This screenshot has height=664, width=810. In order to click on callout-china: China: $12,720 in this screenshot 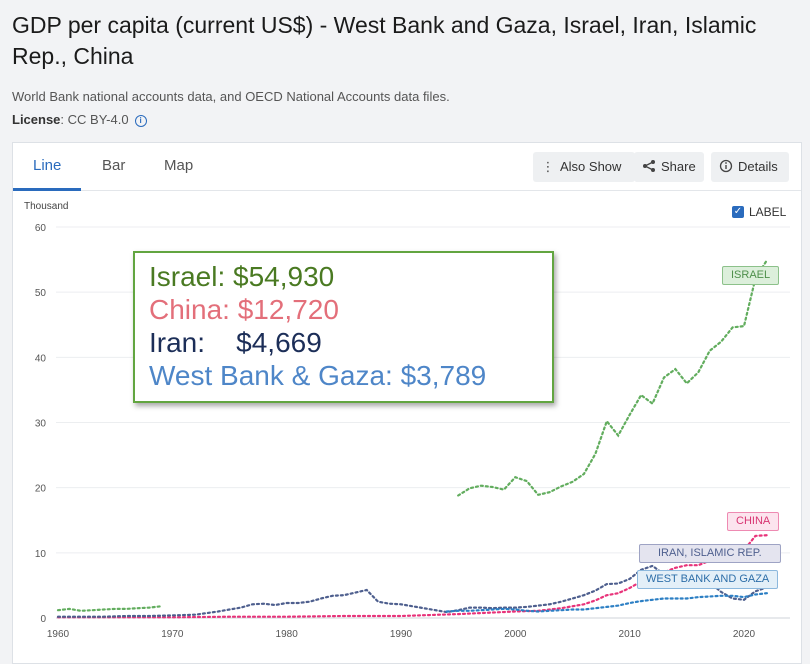, I will do `click(244, 309)`.